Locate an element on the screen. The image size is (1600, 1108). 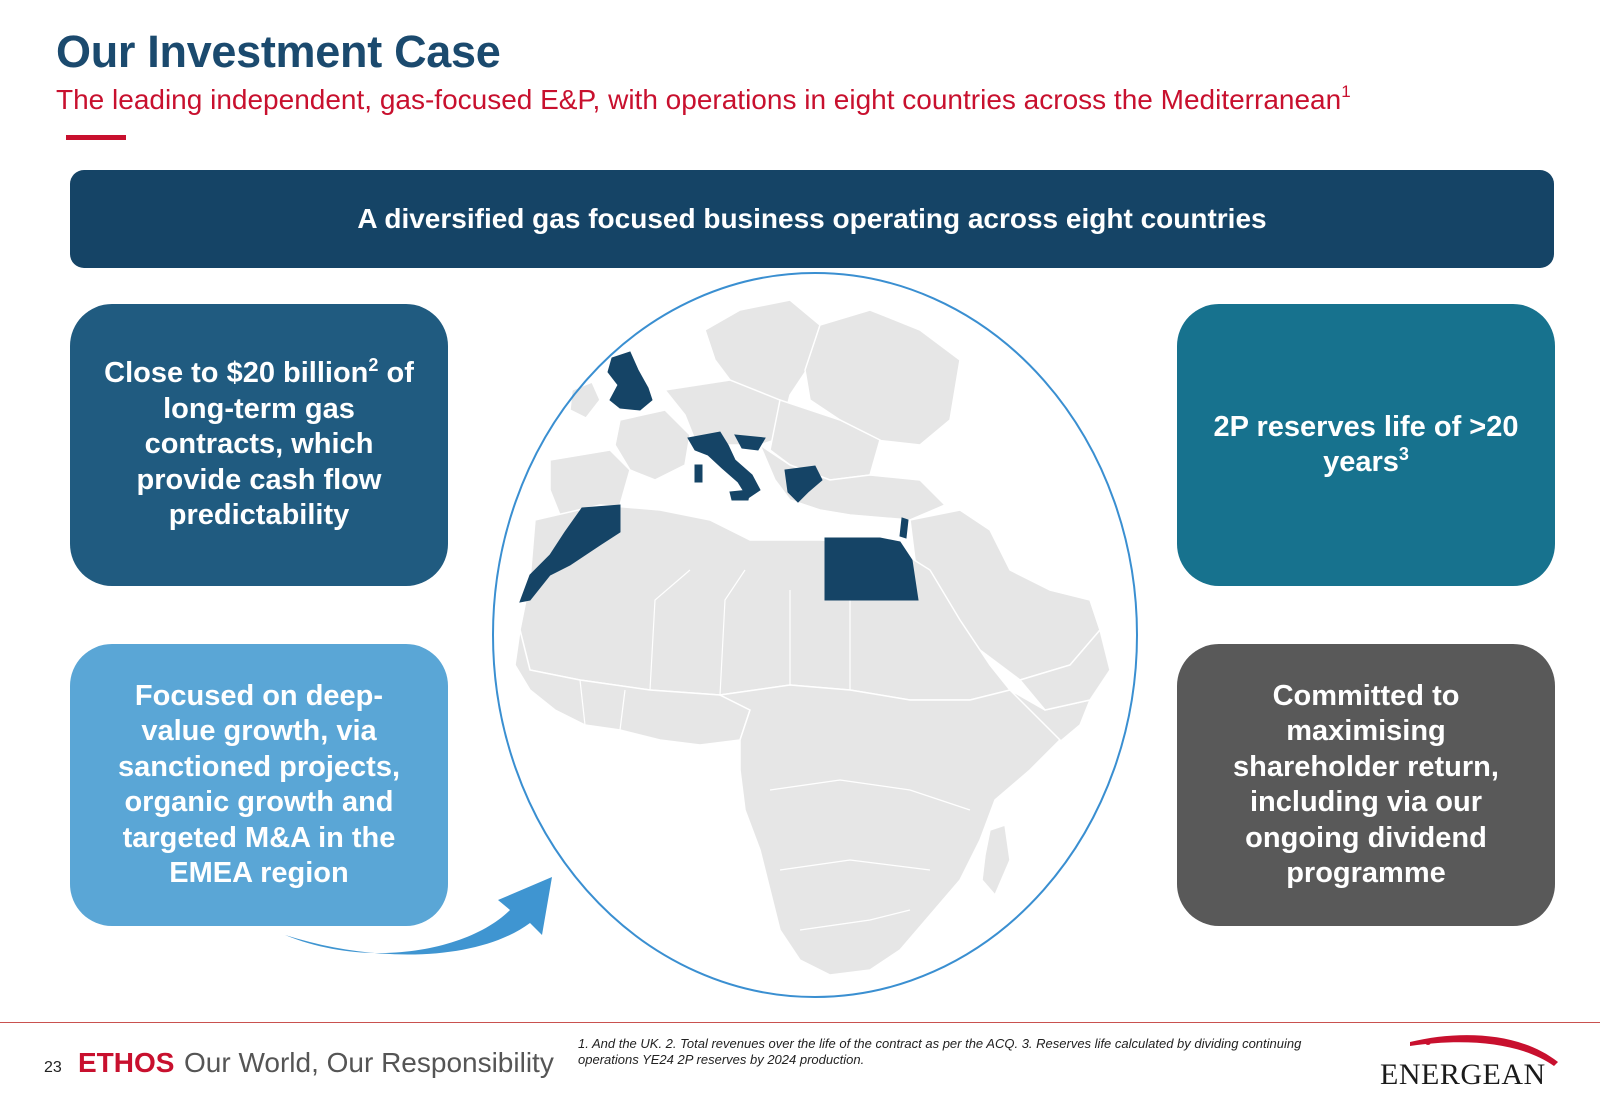
map-highlighted-countries is located at coordinates (719, 477).